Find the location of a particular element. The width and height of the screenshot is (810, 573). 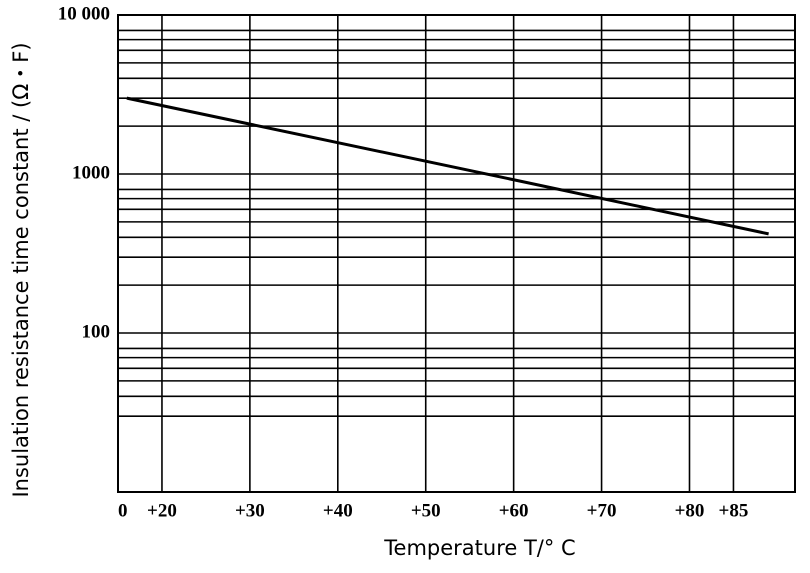

x-tick-label: +20 is located at coordinates (162, 510).